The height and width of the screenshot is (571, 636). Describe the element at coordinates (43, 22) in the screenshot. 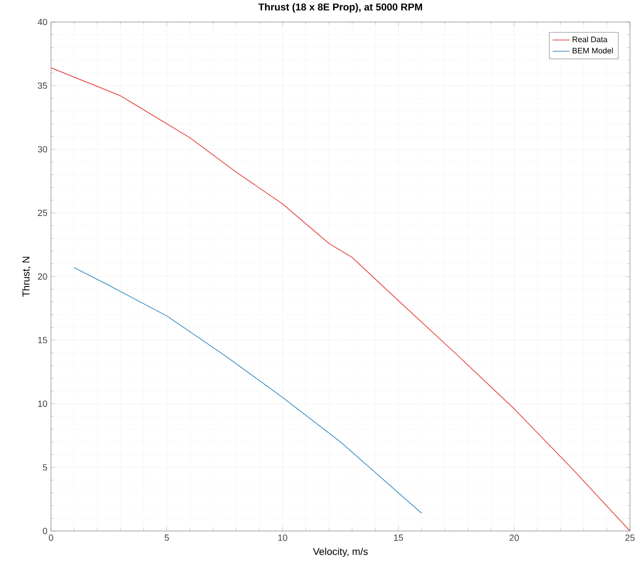

I see `y-tick-label: 40` at that location.